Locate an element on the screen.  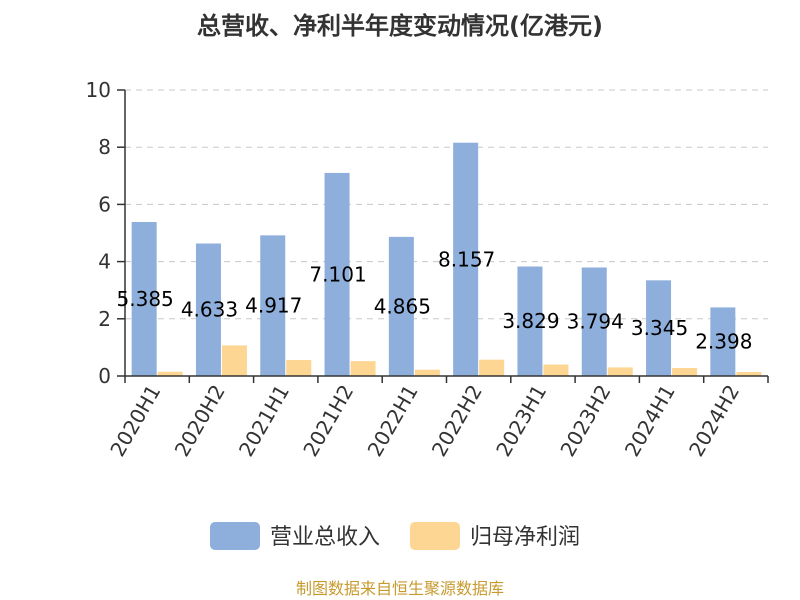
data-label: 5.385 is located at coordinates (145, 299).